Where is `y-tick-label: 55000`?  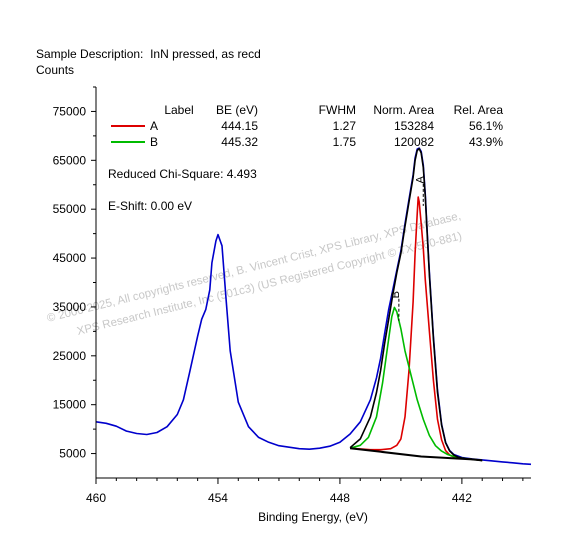 y-tick-label: 55000 is located at coordinates (70, 209).